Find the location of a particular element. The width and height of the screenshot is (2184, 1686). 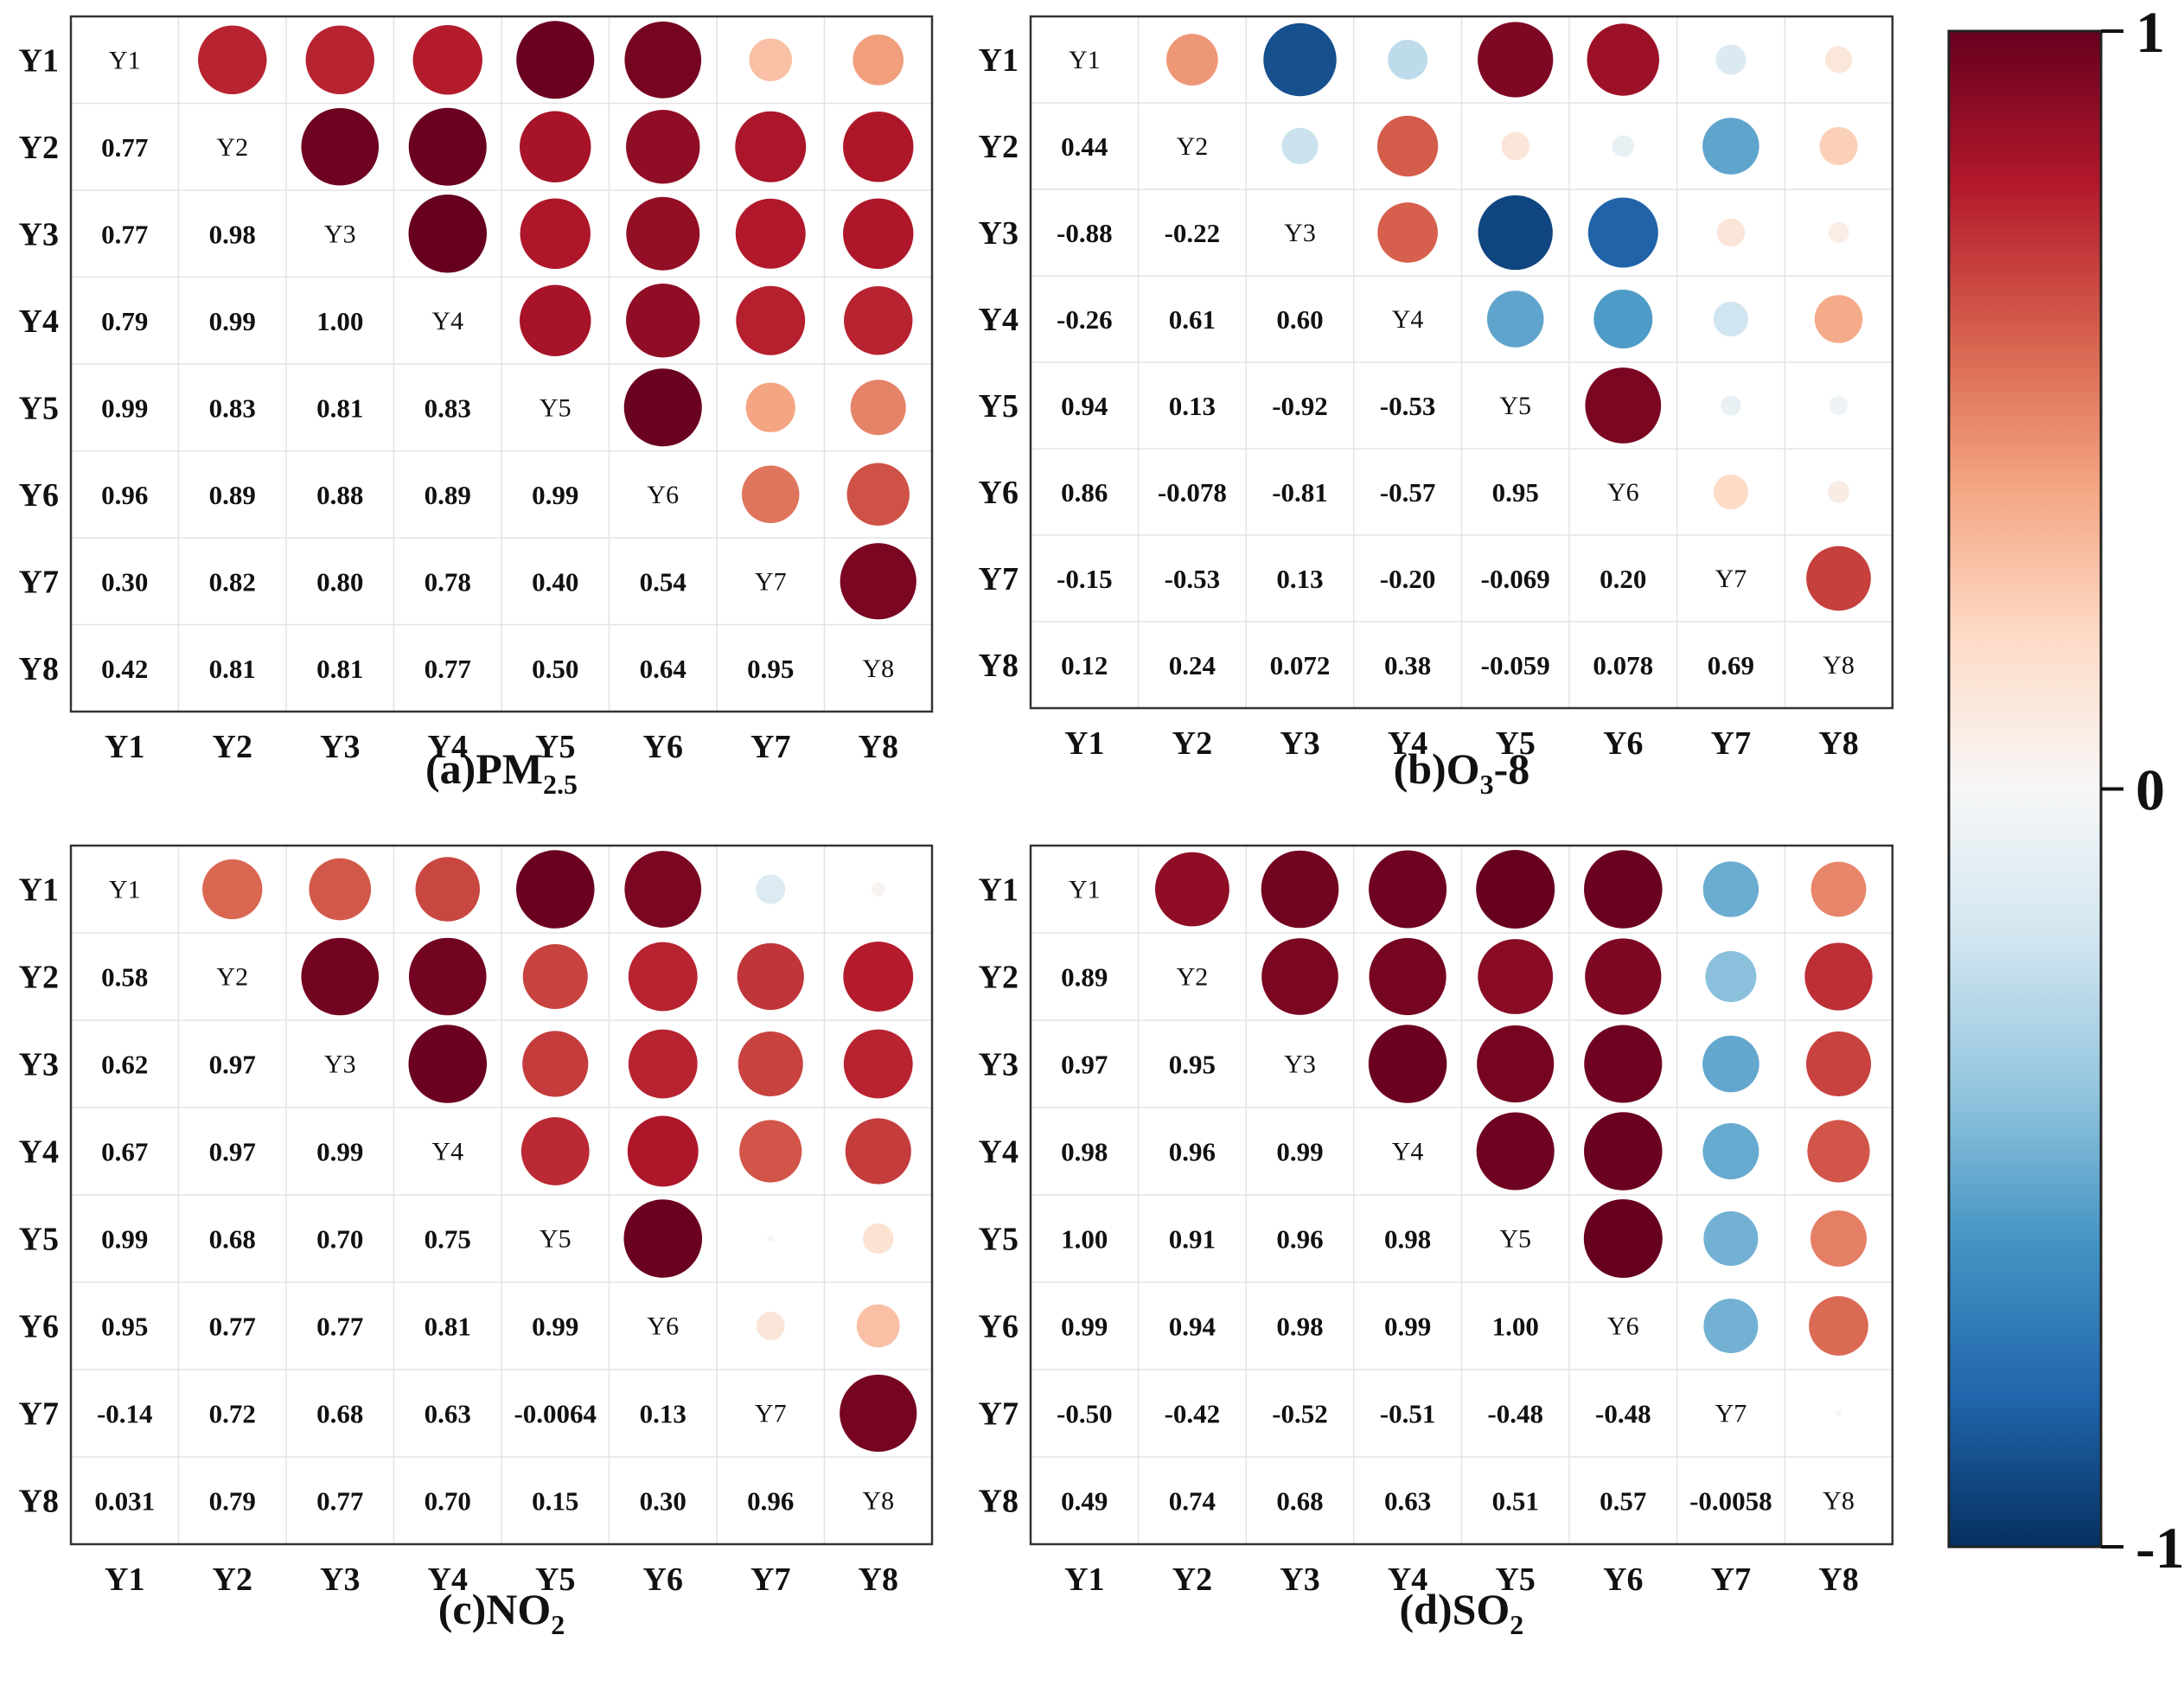

correlation-value: -0.50 is located at coordinates (1085, 1414).